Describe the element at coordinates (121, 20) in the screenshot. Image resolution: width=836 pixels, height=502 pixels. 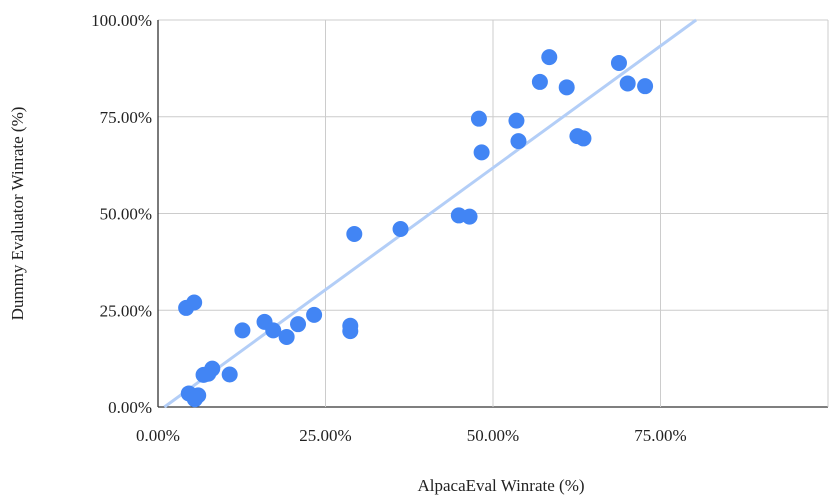
I see `y-tick-label: 100.00%` at that location.